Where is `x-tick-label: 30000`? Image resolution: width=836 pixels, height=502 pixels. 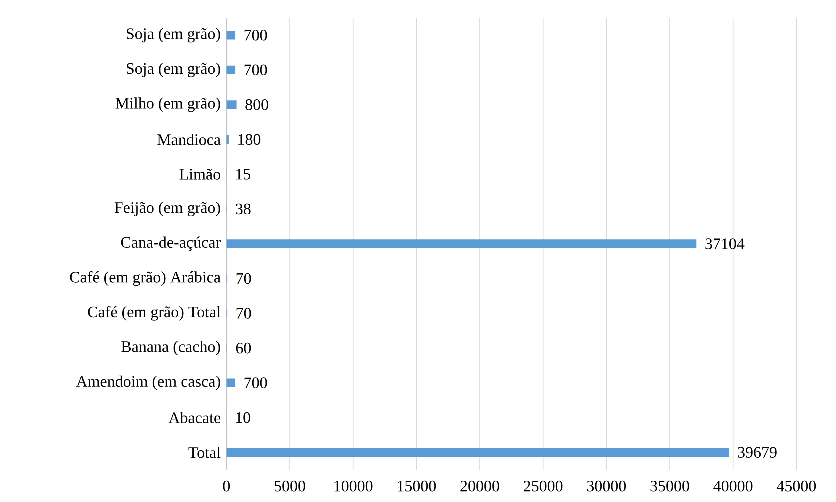
x-tick-label: 30000 is located at coordinates (606, 486).